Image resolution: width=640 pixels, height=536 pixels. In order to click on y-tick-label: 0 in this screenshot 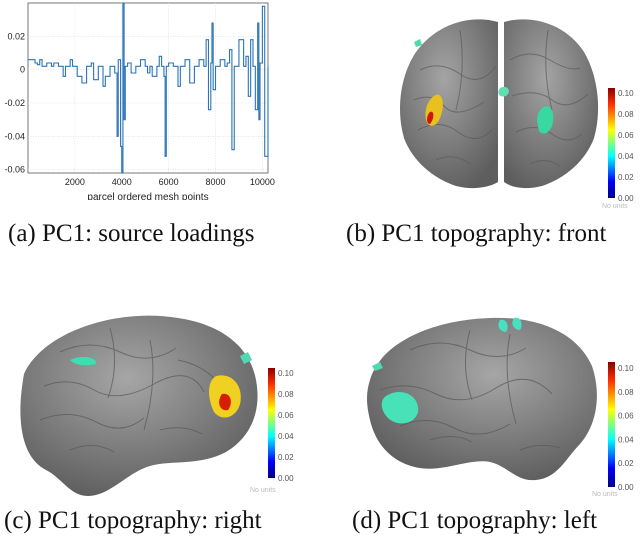, I will do `click(22, 70)`.